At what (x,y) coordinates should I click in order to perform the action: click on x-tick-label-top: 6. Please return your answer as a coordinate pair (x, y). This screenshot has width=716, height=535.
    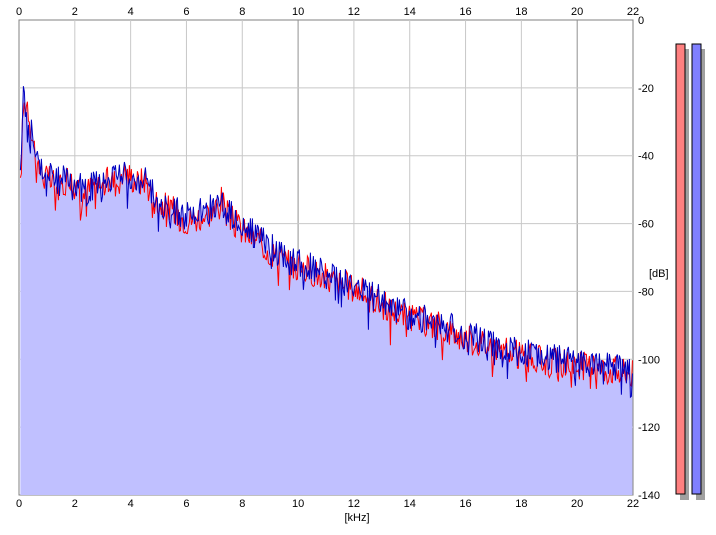
    Looking at the image, I should click on (186, 12).